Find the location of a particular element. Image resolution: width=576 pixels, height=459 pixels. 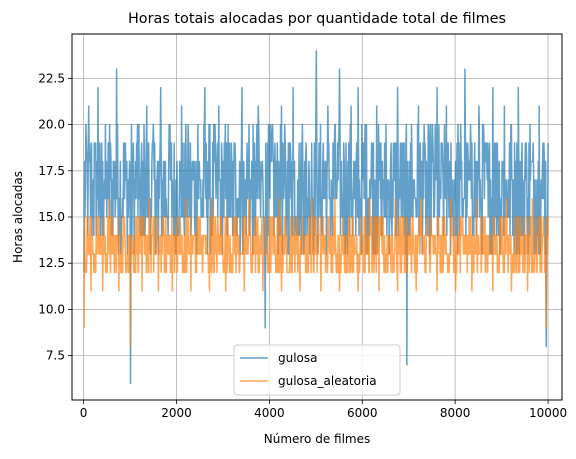

legend-label-gulosa-aleatoria: gulosa_aleatoria is located at coordinates (327, 381).